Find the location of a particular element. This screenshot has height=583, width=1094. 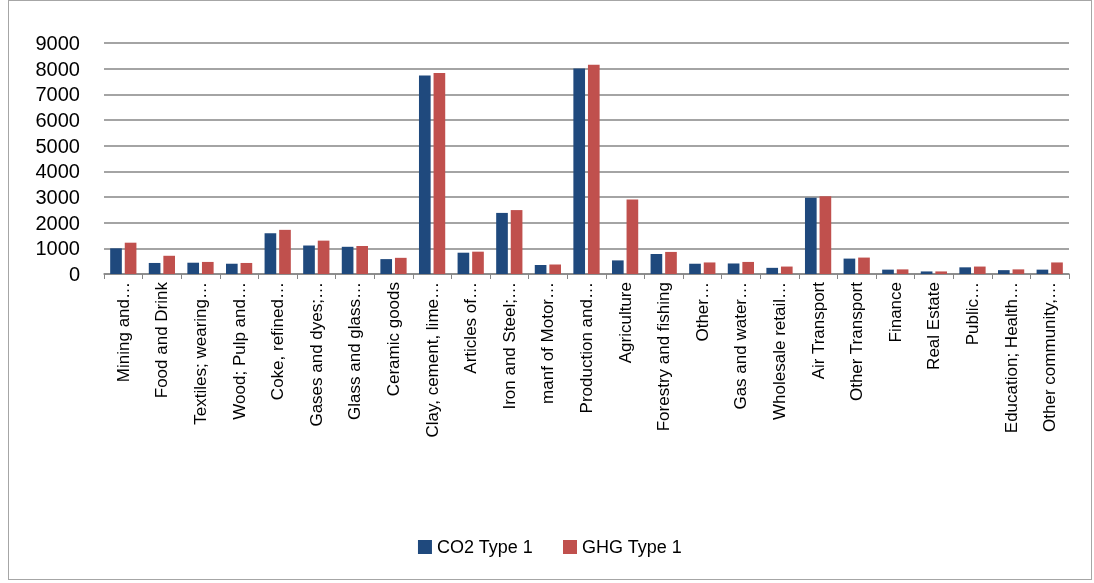

y-tick-label: 1000 is located at coordinates (57, 248).